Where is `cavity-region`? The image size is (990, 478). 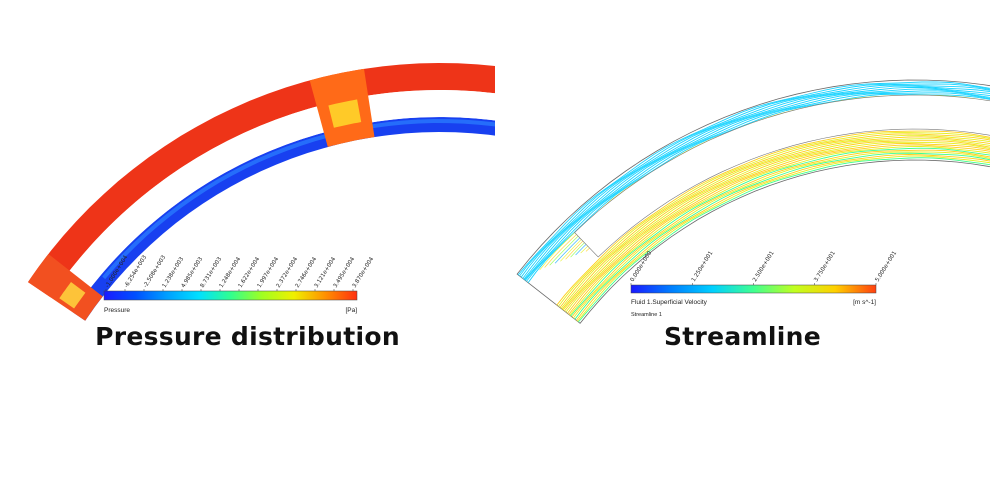
cavity-region is located at coordinates (782, 176).